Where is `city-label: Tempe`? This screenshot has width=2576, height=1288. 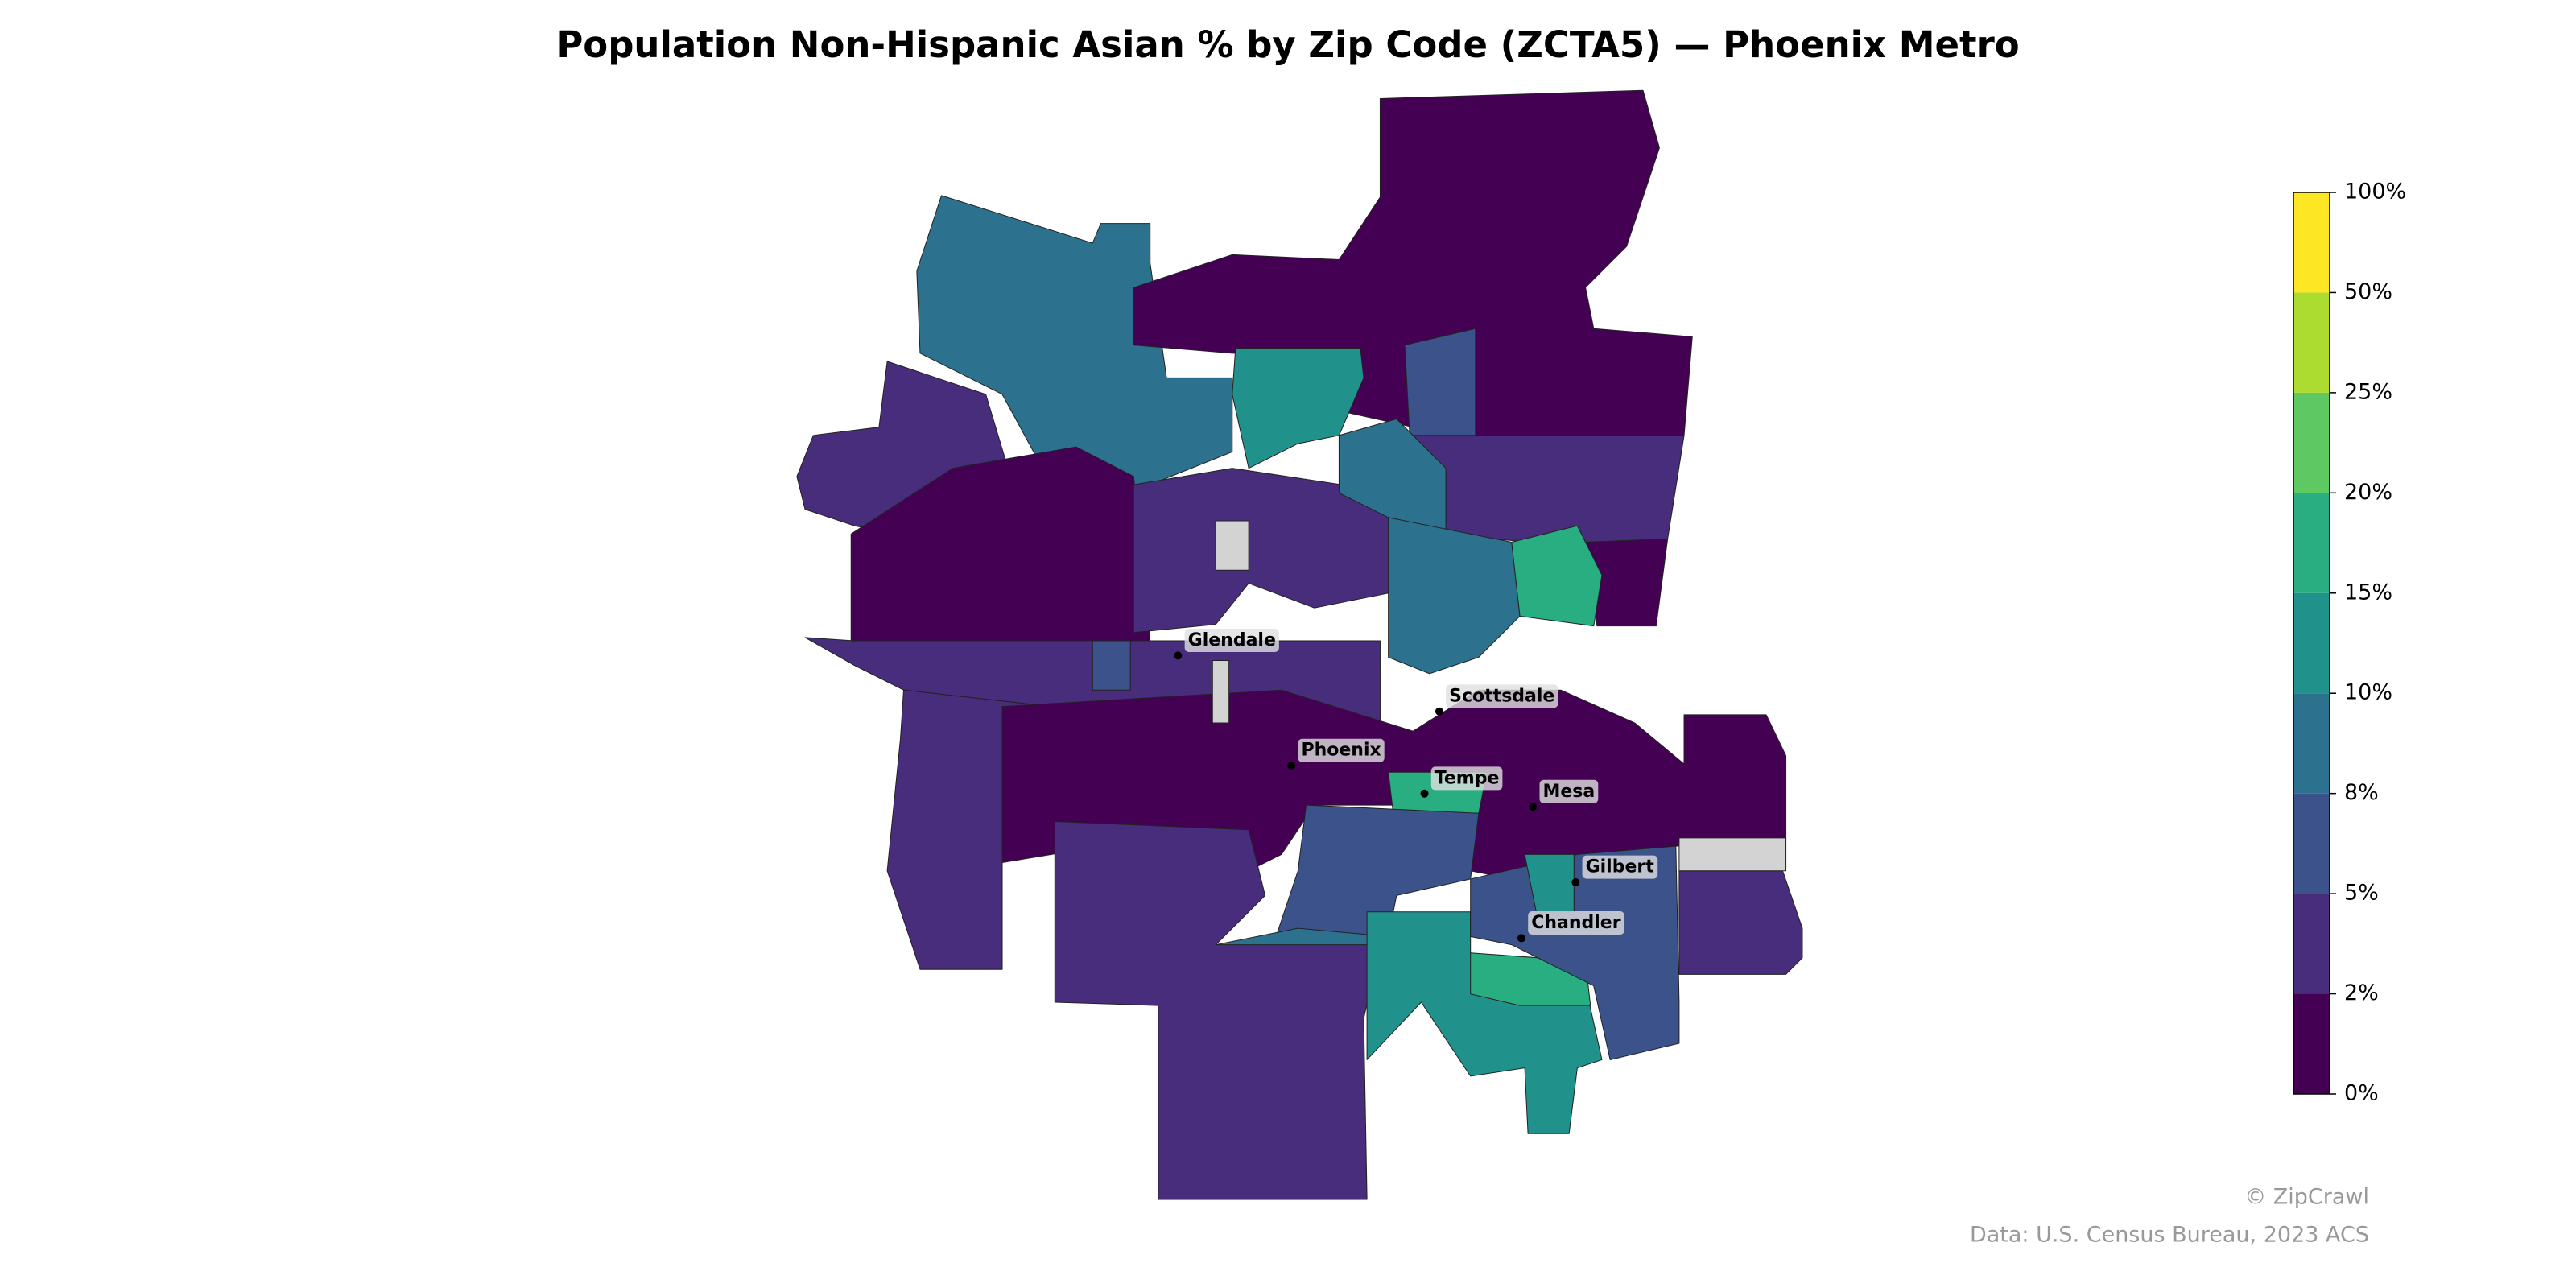
city-label: Tempe is located at coordinates (1461, 782).